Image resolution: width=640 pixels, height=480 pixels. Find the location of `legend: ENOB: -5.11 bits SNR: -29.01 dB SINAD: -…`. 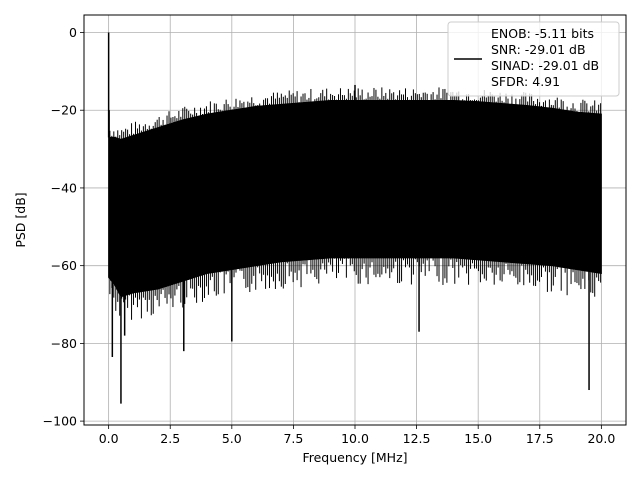

legend: ENOB: -5.11 bits SNR: -29.01 dB SINAD: -… is located at coordinates (533, 59).